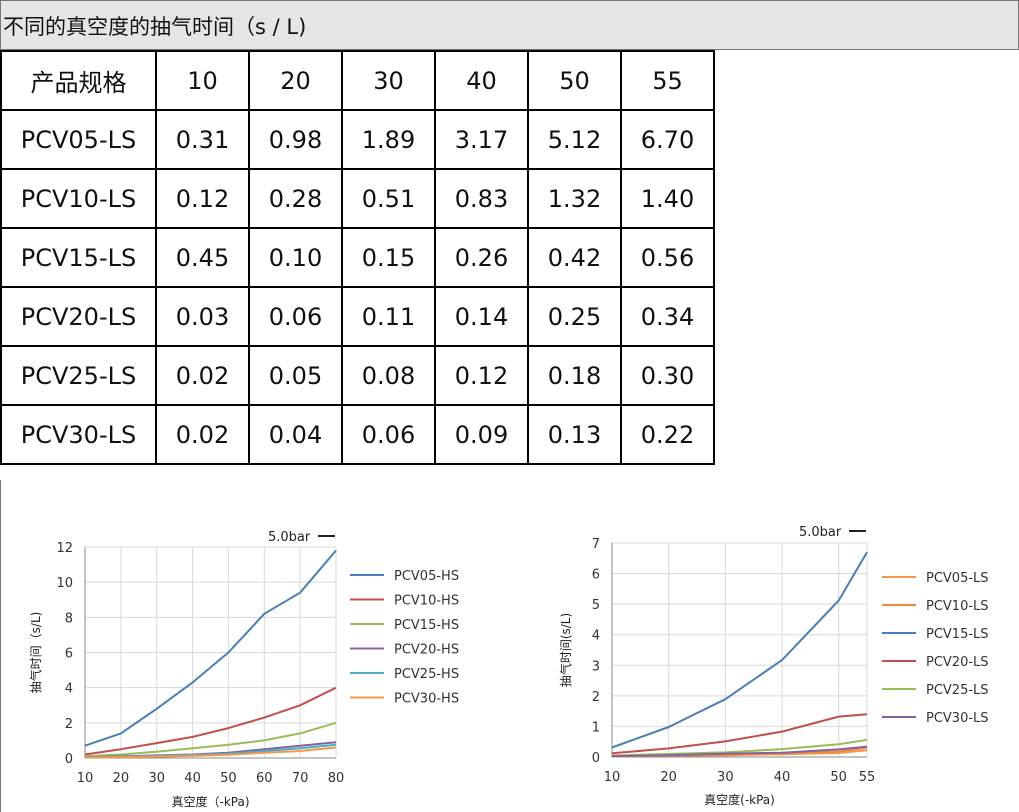 This screenshot has height=812, width=1019. Describe the element at coordinates (388, 316) in the screenshot. I see `table-cell: 0.11` at that location.